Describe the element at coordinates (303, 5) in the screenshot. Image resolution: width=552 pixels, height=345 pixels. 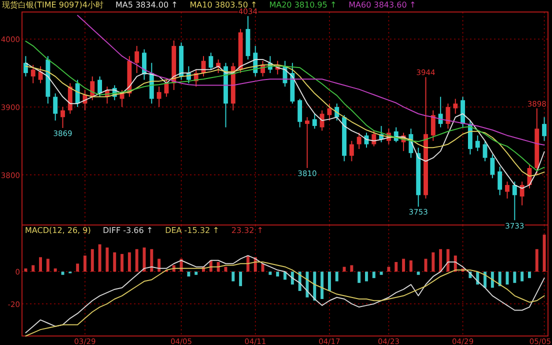
I see `text: MA20 3810.95 ↑` at that location.